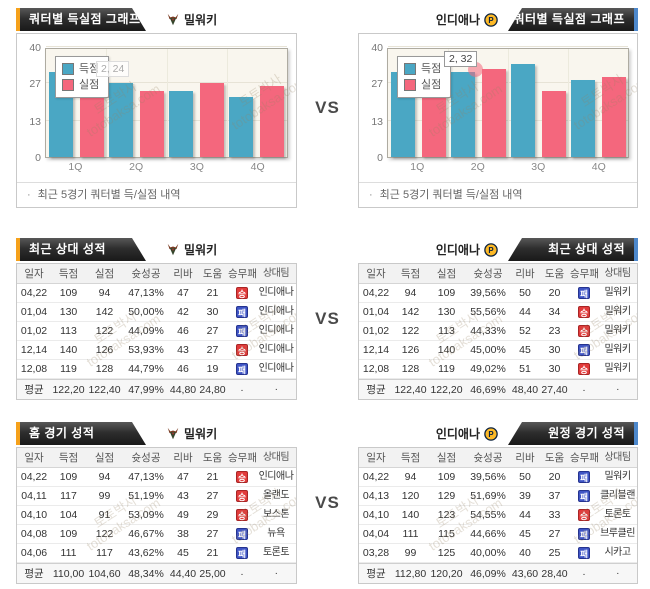 This screenshot has height=589, width=650. What do you see at coordinates (554, 457) in the screenshot?
I see `cell: 도움` at bounding box center [554, 457].